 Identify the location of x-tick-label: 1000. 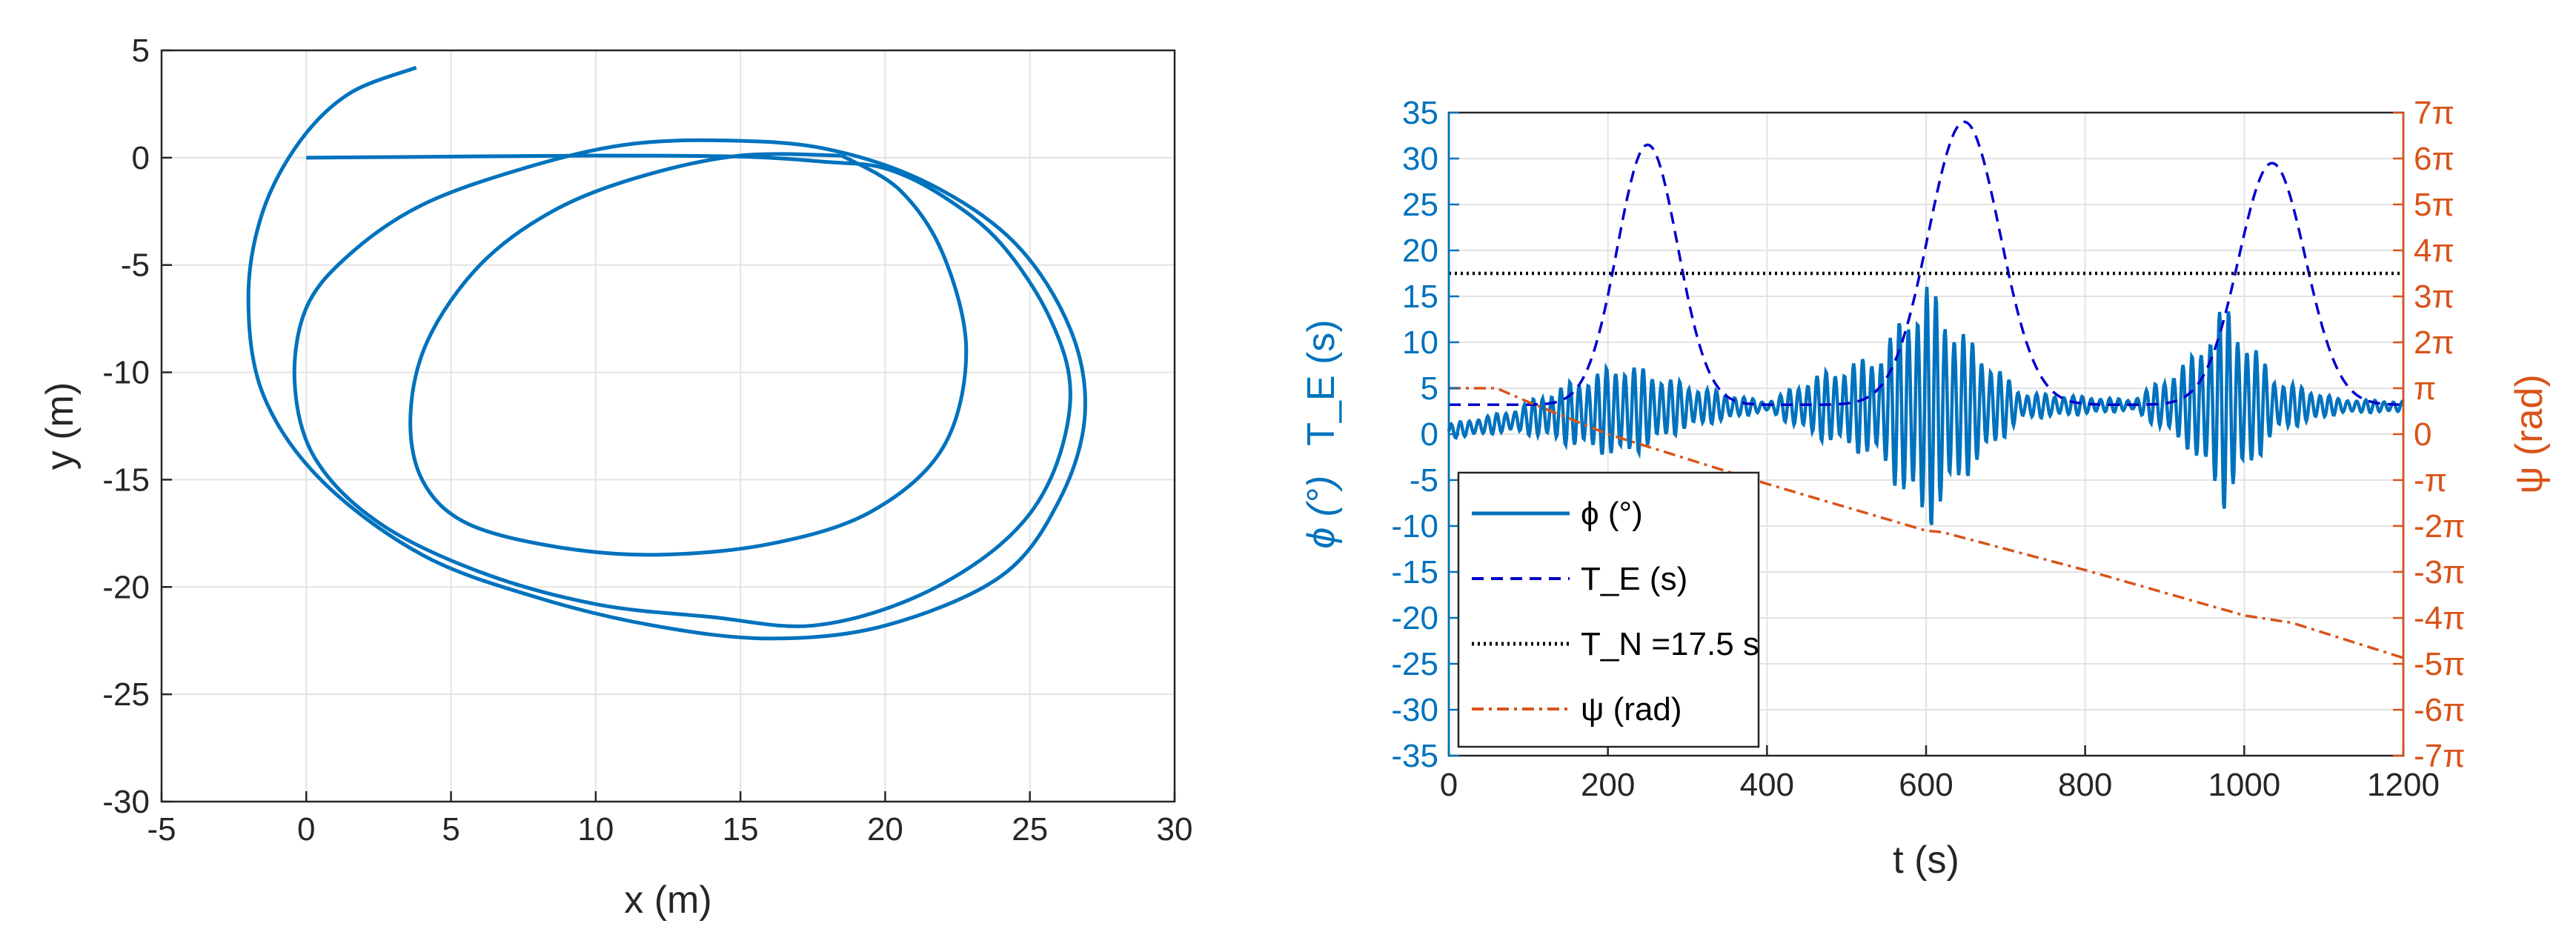
(2244, 785).